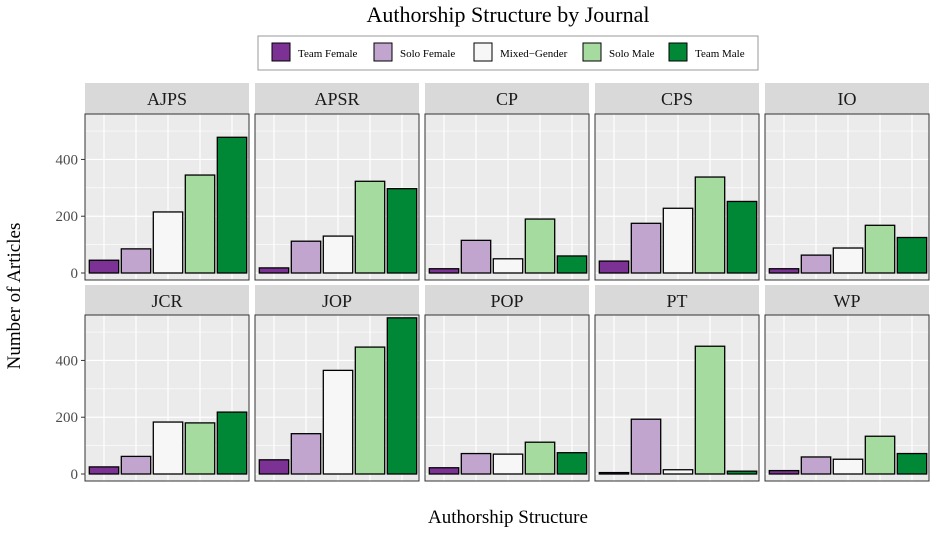  What do you see at coordinates (632, 54) in the screenshot?
I see `legend-label: Solo Male` at bounding box center [632, 54].